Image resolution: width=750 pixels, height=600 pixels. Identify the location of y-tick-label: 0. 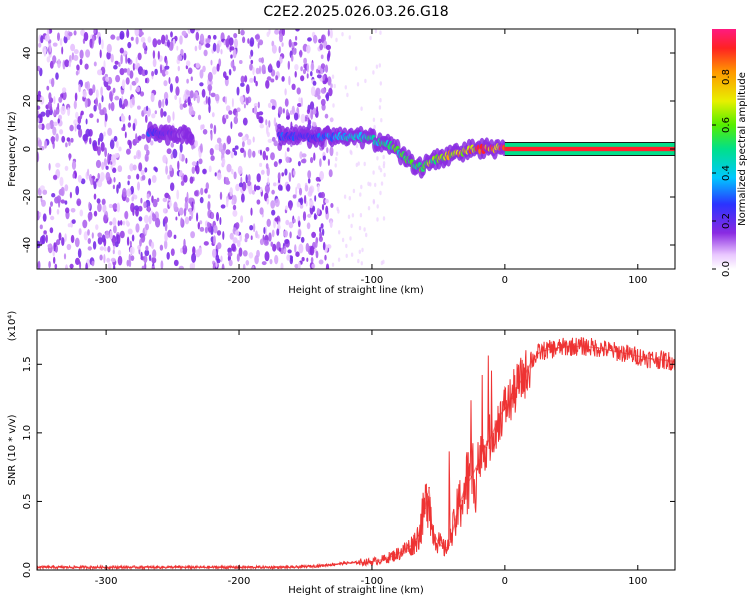
(27, 149).